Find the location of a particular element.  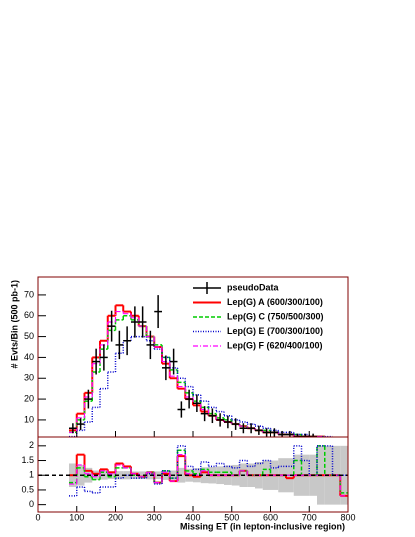

y-tick-label: 30 is located at coordinates (29, 378).